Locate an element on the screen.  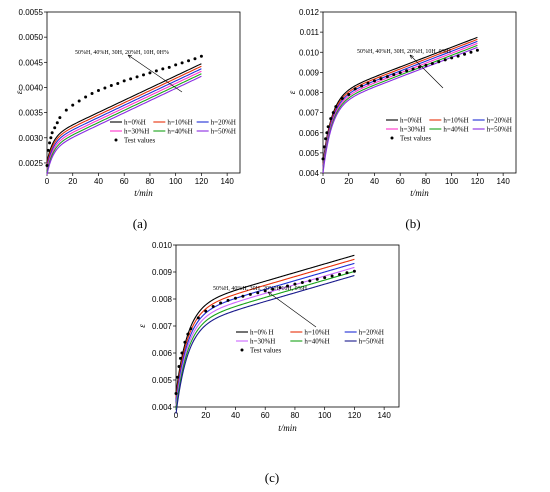
legend-entry: h=10%H is located at coordinates (455, 121).